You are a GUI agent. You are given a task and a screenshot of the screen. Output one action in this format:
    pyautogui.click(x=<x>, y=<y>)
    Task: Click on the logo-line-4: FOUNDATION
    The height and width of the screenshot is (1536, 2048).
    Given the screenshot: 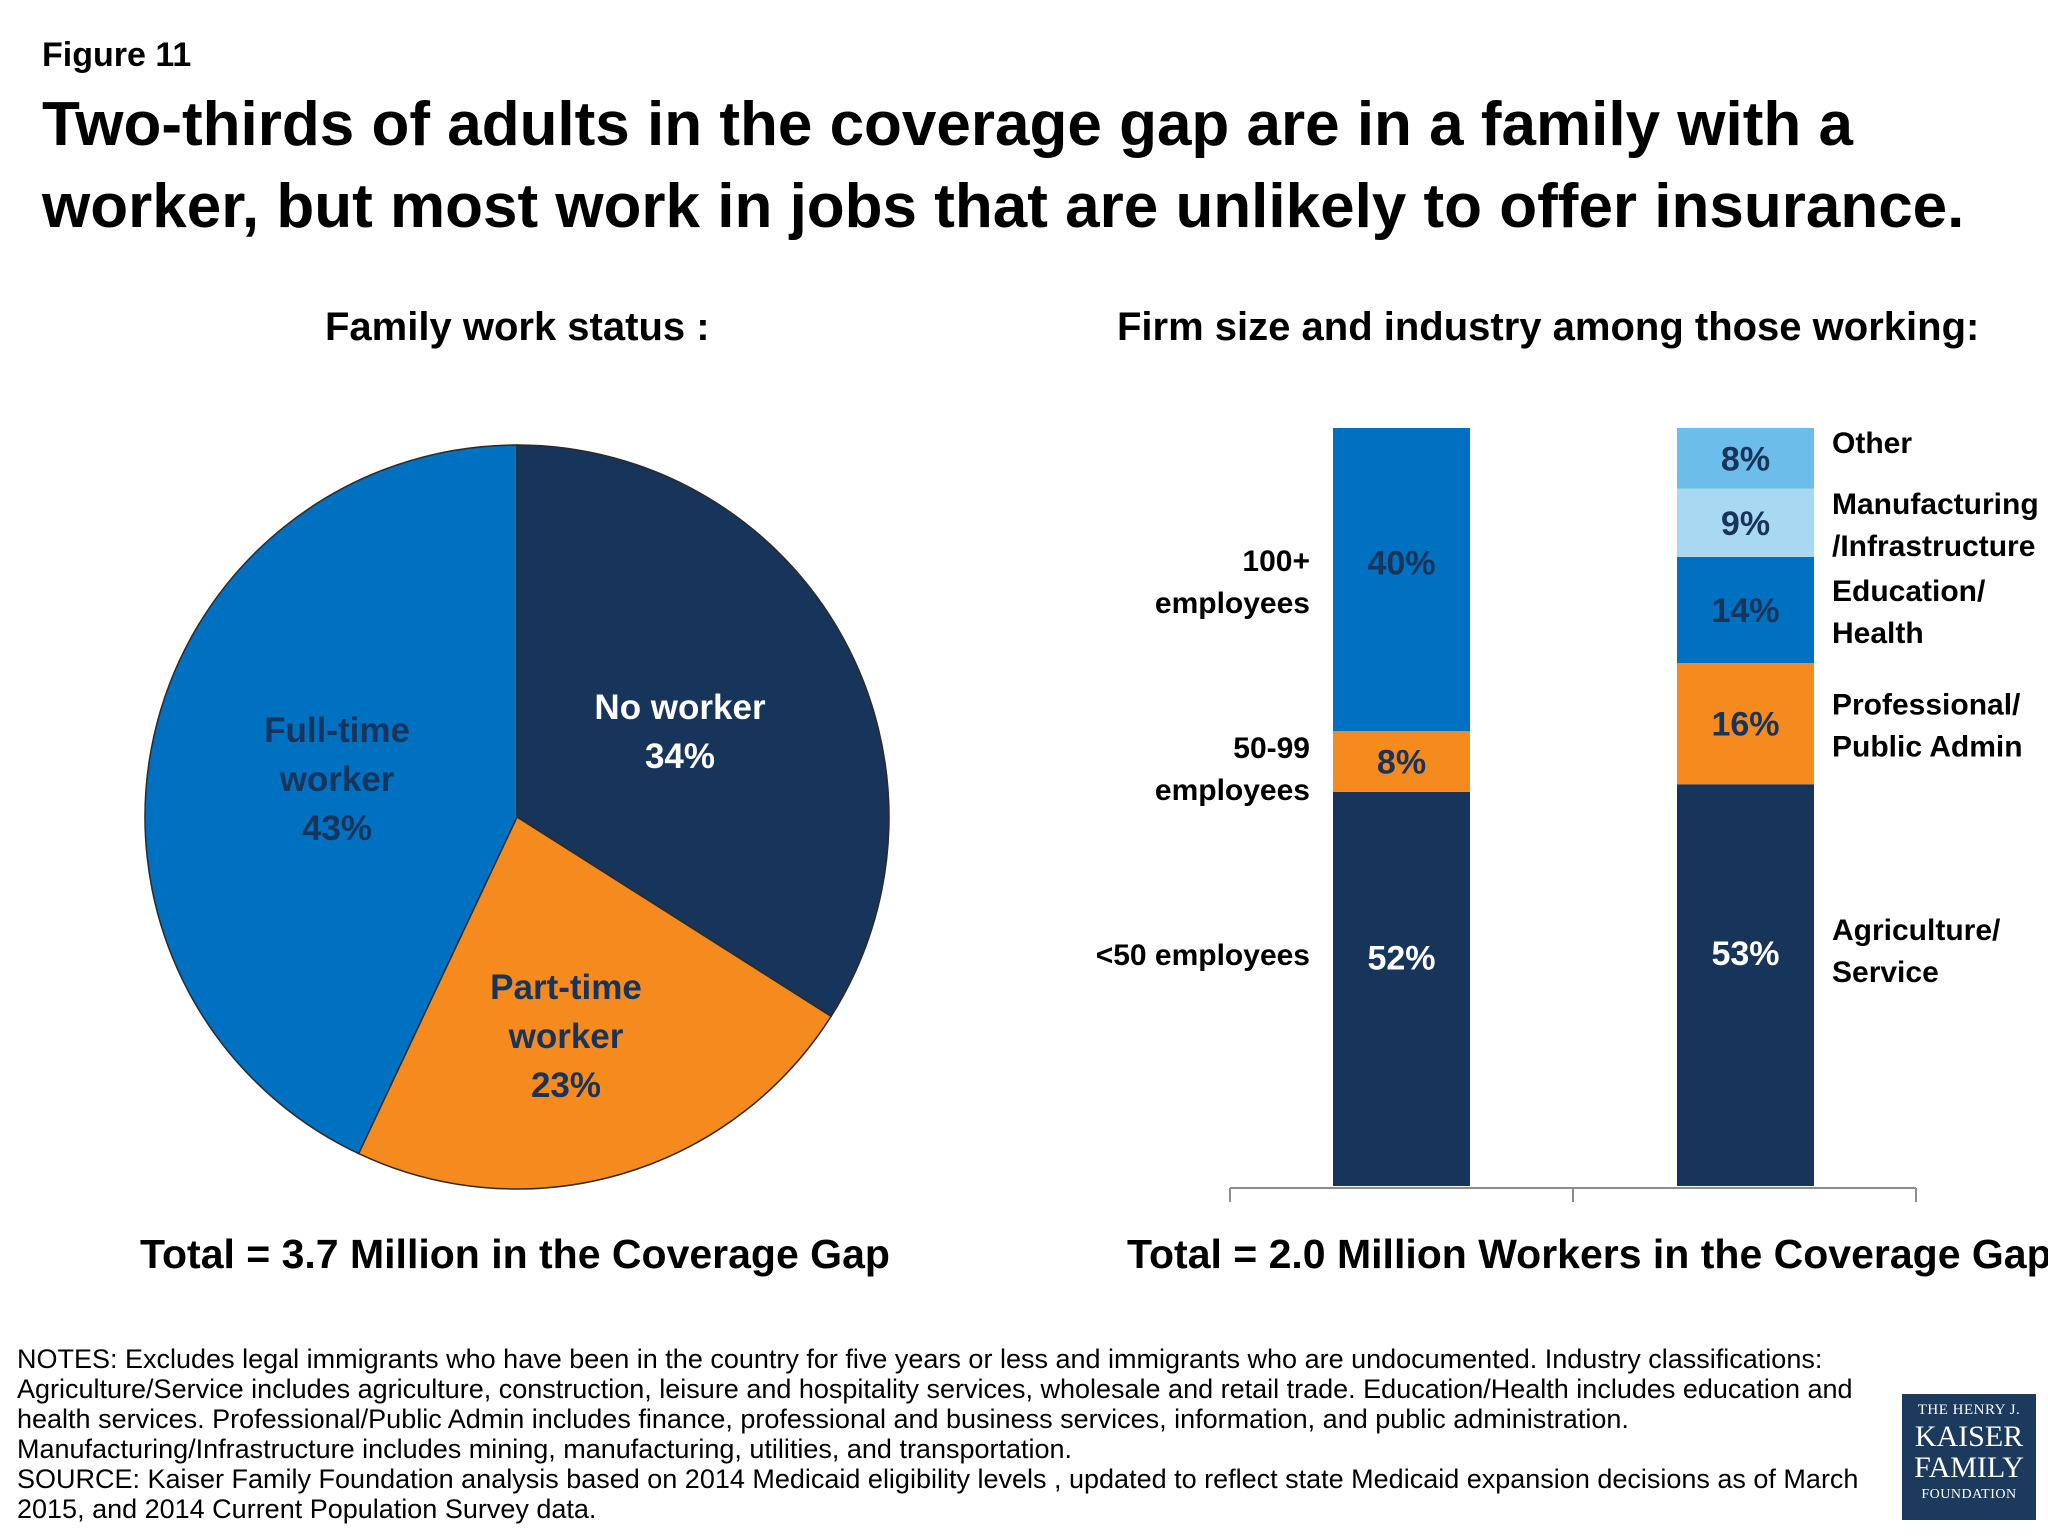 What is the action you would take?
    pyautogui.click(x=1969, y=1494)
    